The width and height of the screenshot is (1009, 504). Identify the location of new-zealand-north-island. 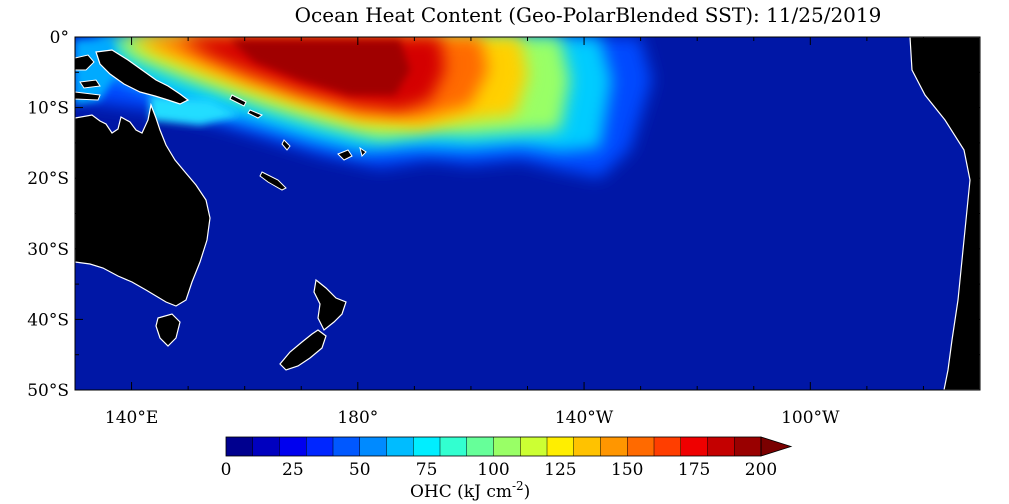
(330, 304).